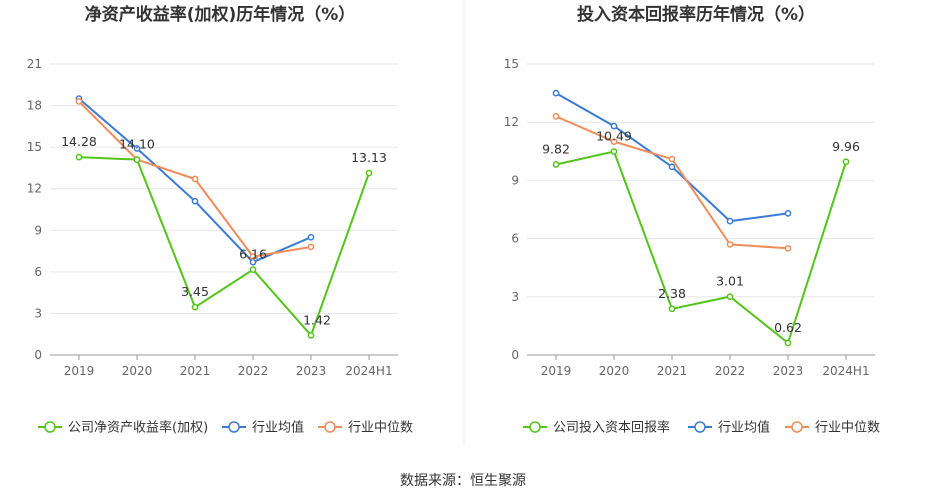  I want to click on data-label: 10.49, so click(614, 135).